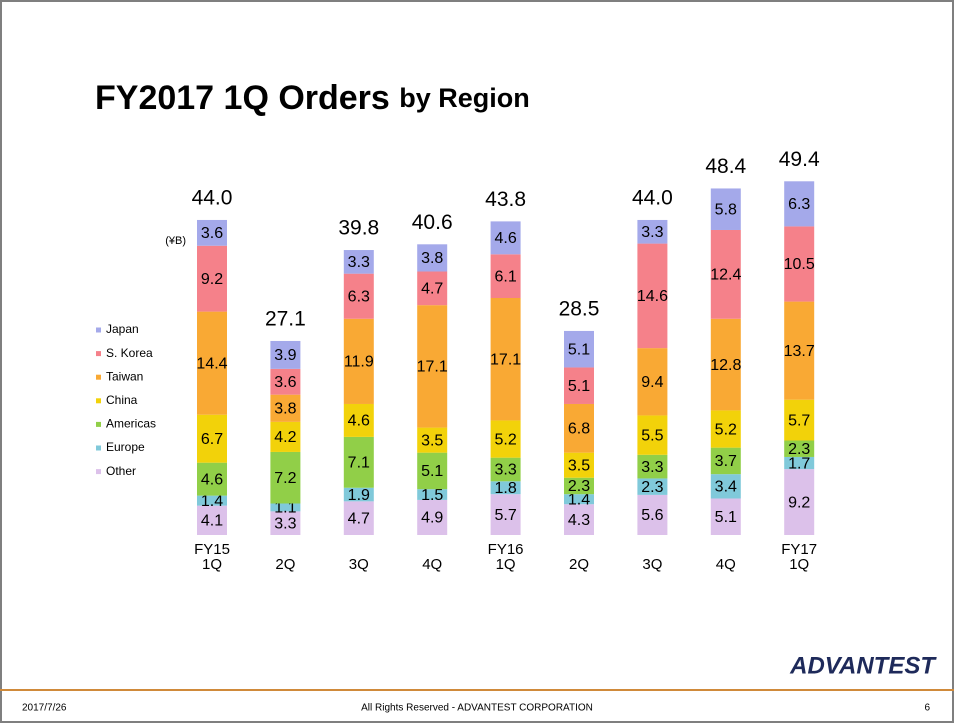 This screenshot has width=954, height=723. I want to click on segment-label: 5.5, so click(652, 435).